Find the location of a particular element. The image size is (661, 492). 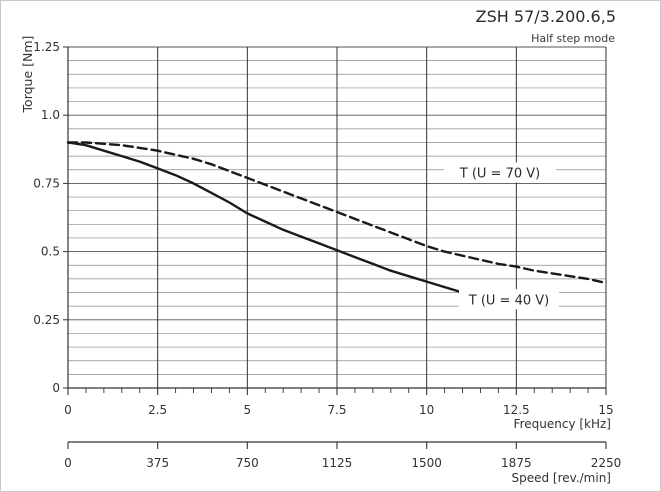

y-tick-label: 1.0 is located at coordinates (50, 115).